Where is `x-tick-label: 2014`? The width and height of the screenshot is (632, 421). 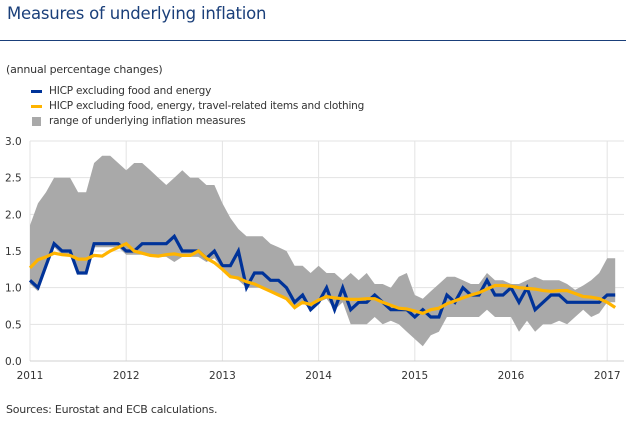 x-tick-label: 2014 is located at coordinates (318, 376).